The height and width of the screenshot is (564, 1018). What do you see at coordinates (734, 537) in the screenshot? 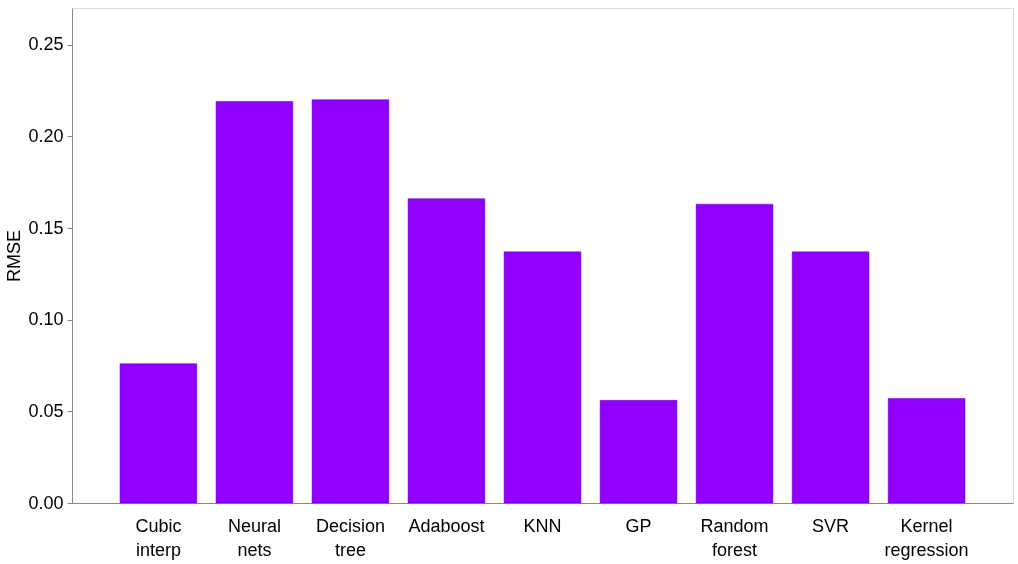
I see `x-tick-label: Random forest` at bounding box center [734, 537].